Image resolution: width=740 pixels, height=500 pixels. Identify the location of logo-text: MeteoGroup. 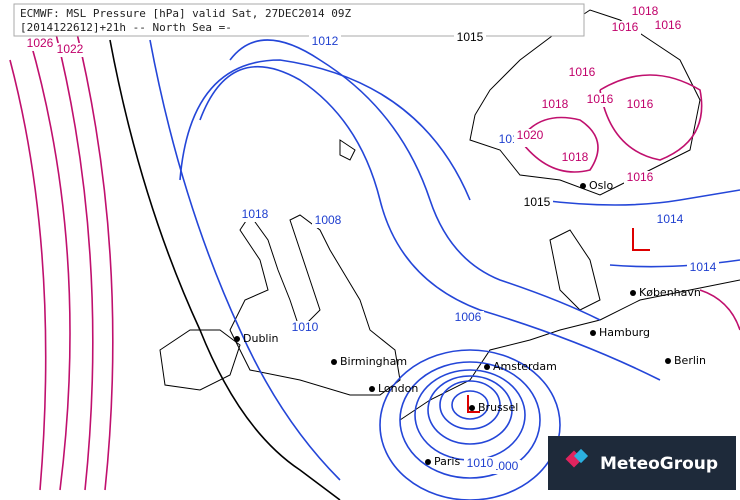
(659, 464).